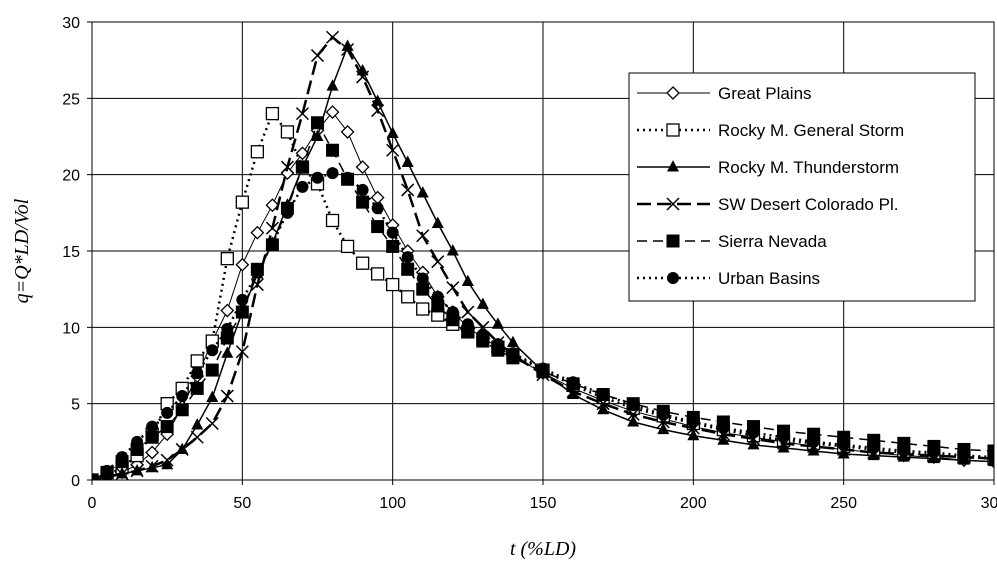 The width and height of the screenshot is (997, 572). I want to click on x-tick-label: 300, so click(989, 503).